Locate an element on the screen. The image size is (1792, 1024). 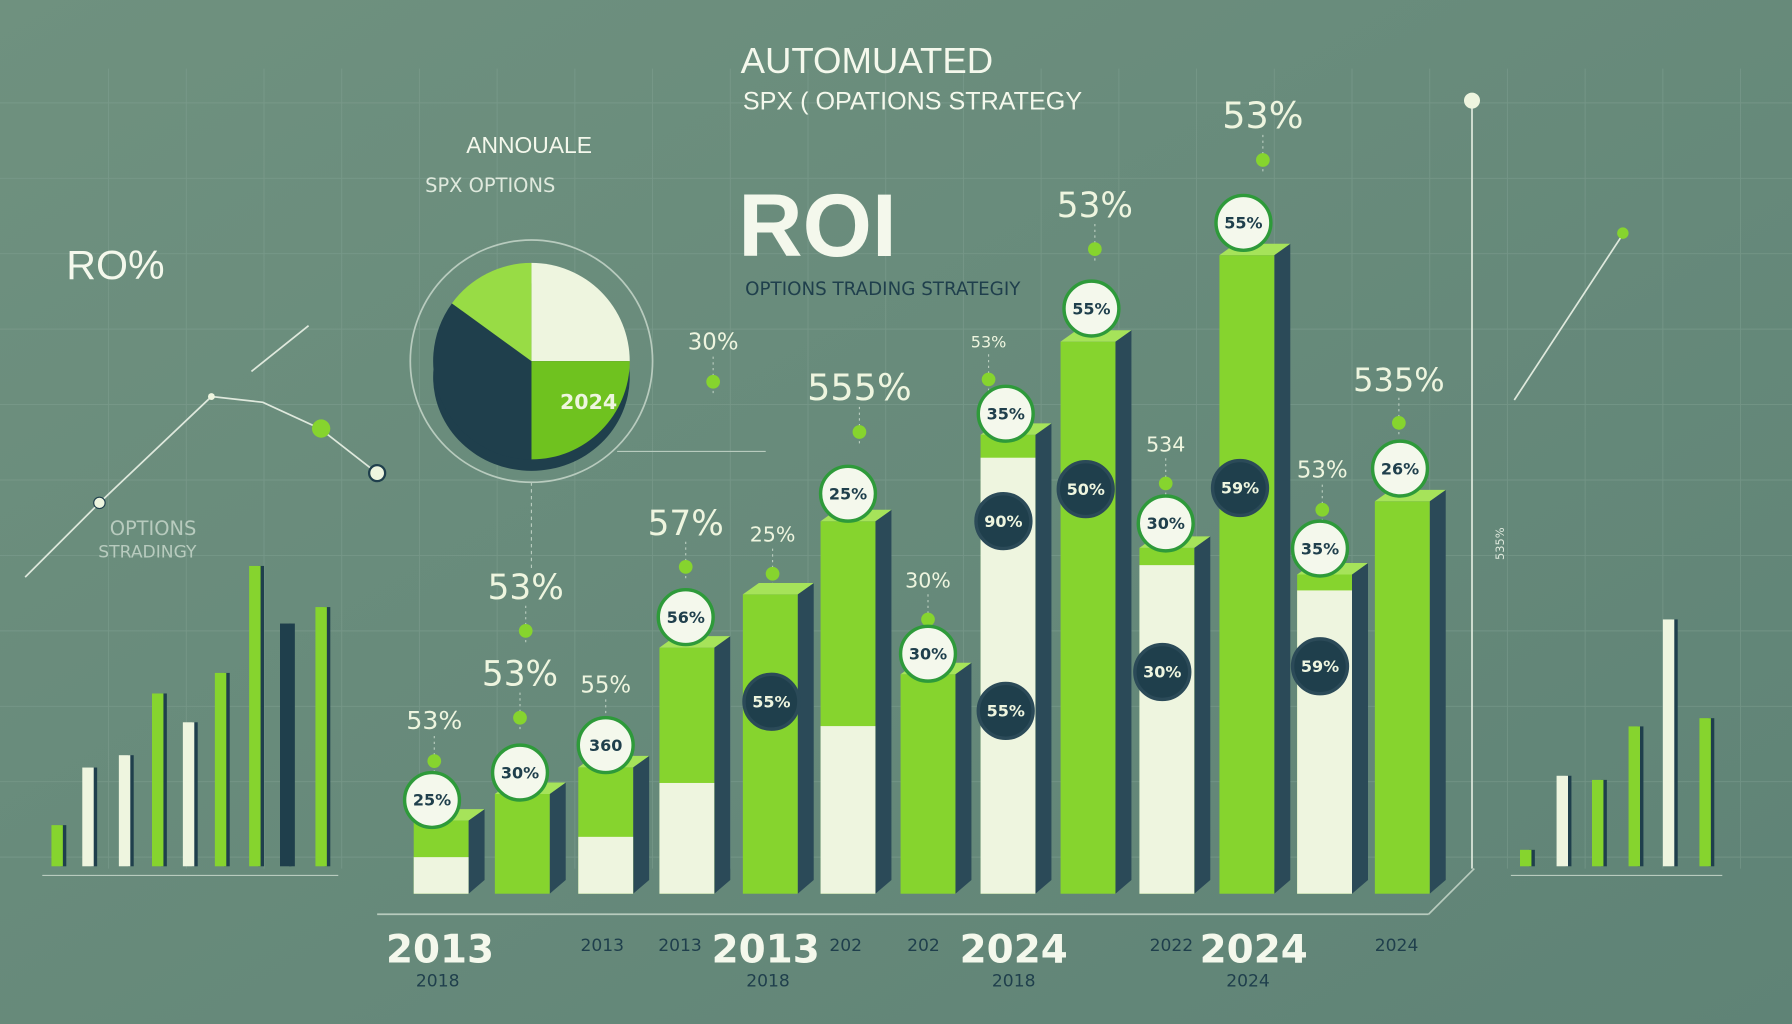
badge-label: 56% is located at coordinates (686, 617).